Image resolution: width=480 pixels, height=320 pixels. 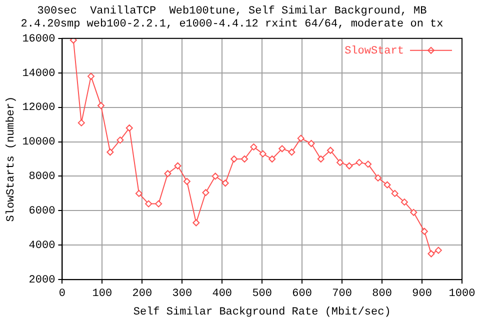 What do you see at coordinates (42, 212) in the screenshot?
I see `y-tick-label: 6000` at bounding box center [42, 212].